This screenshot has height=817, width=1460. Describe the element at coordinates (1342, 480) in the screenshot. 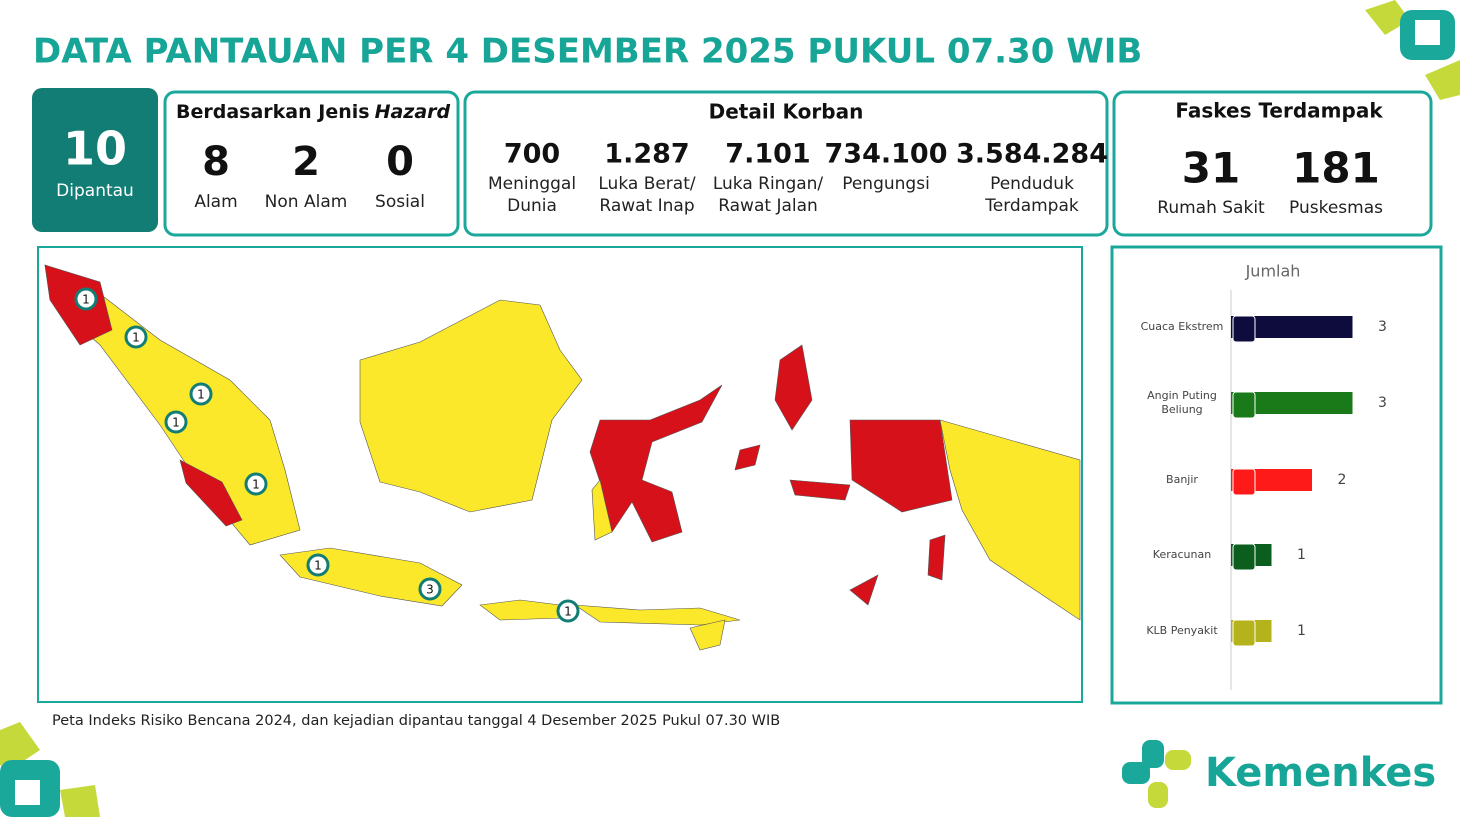

I see `value-label: 2` at that location.